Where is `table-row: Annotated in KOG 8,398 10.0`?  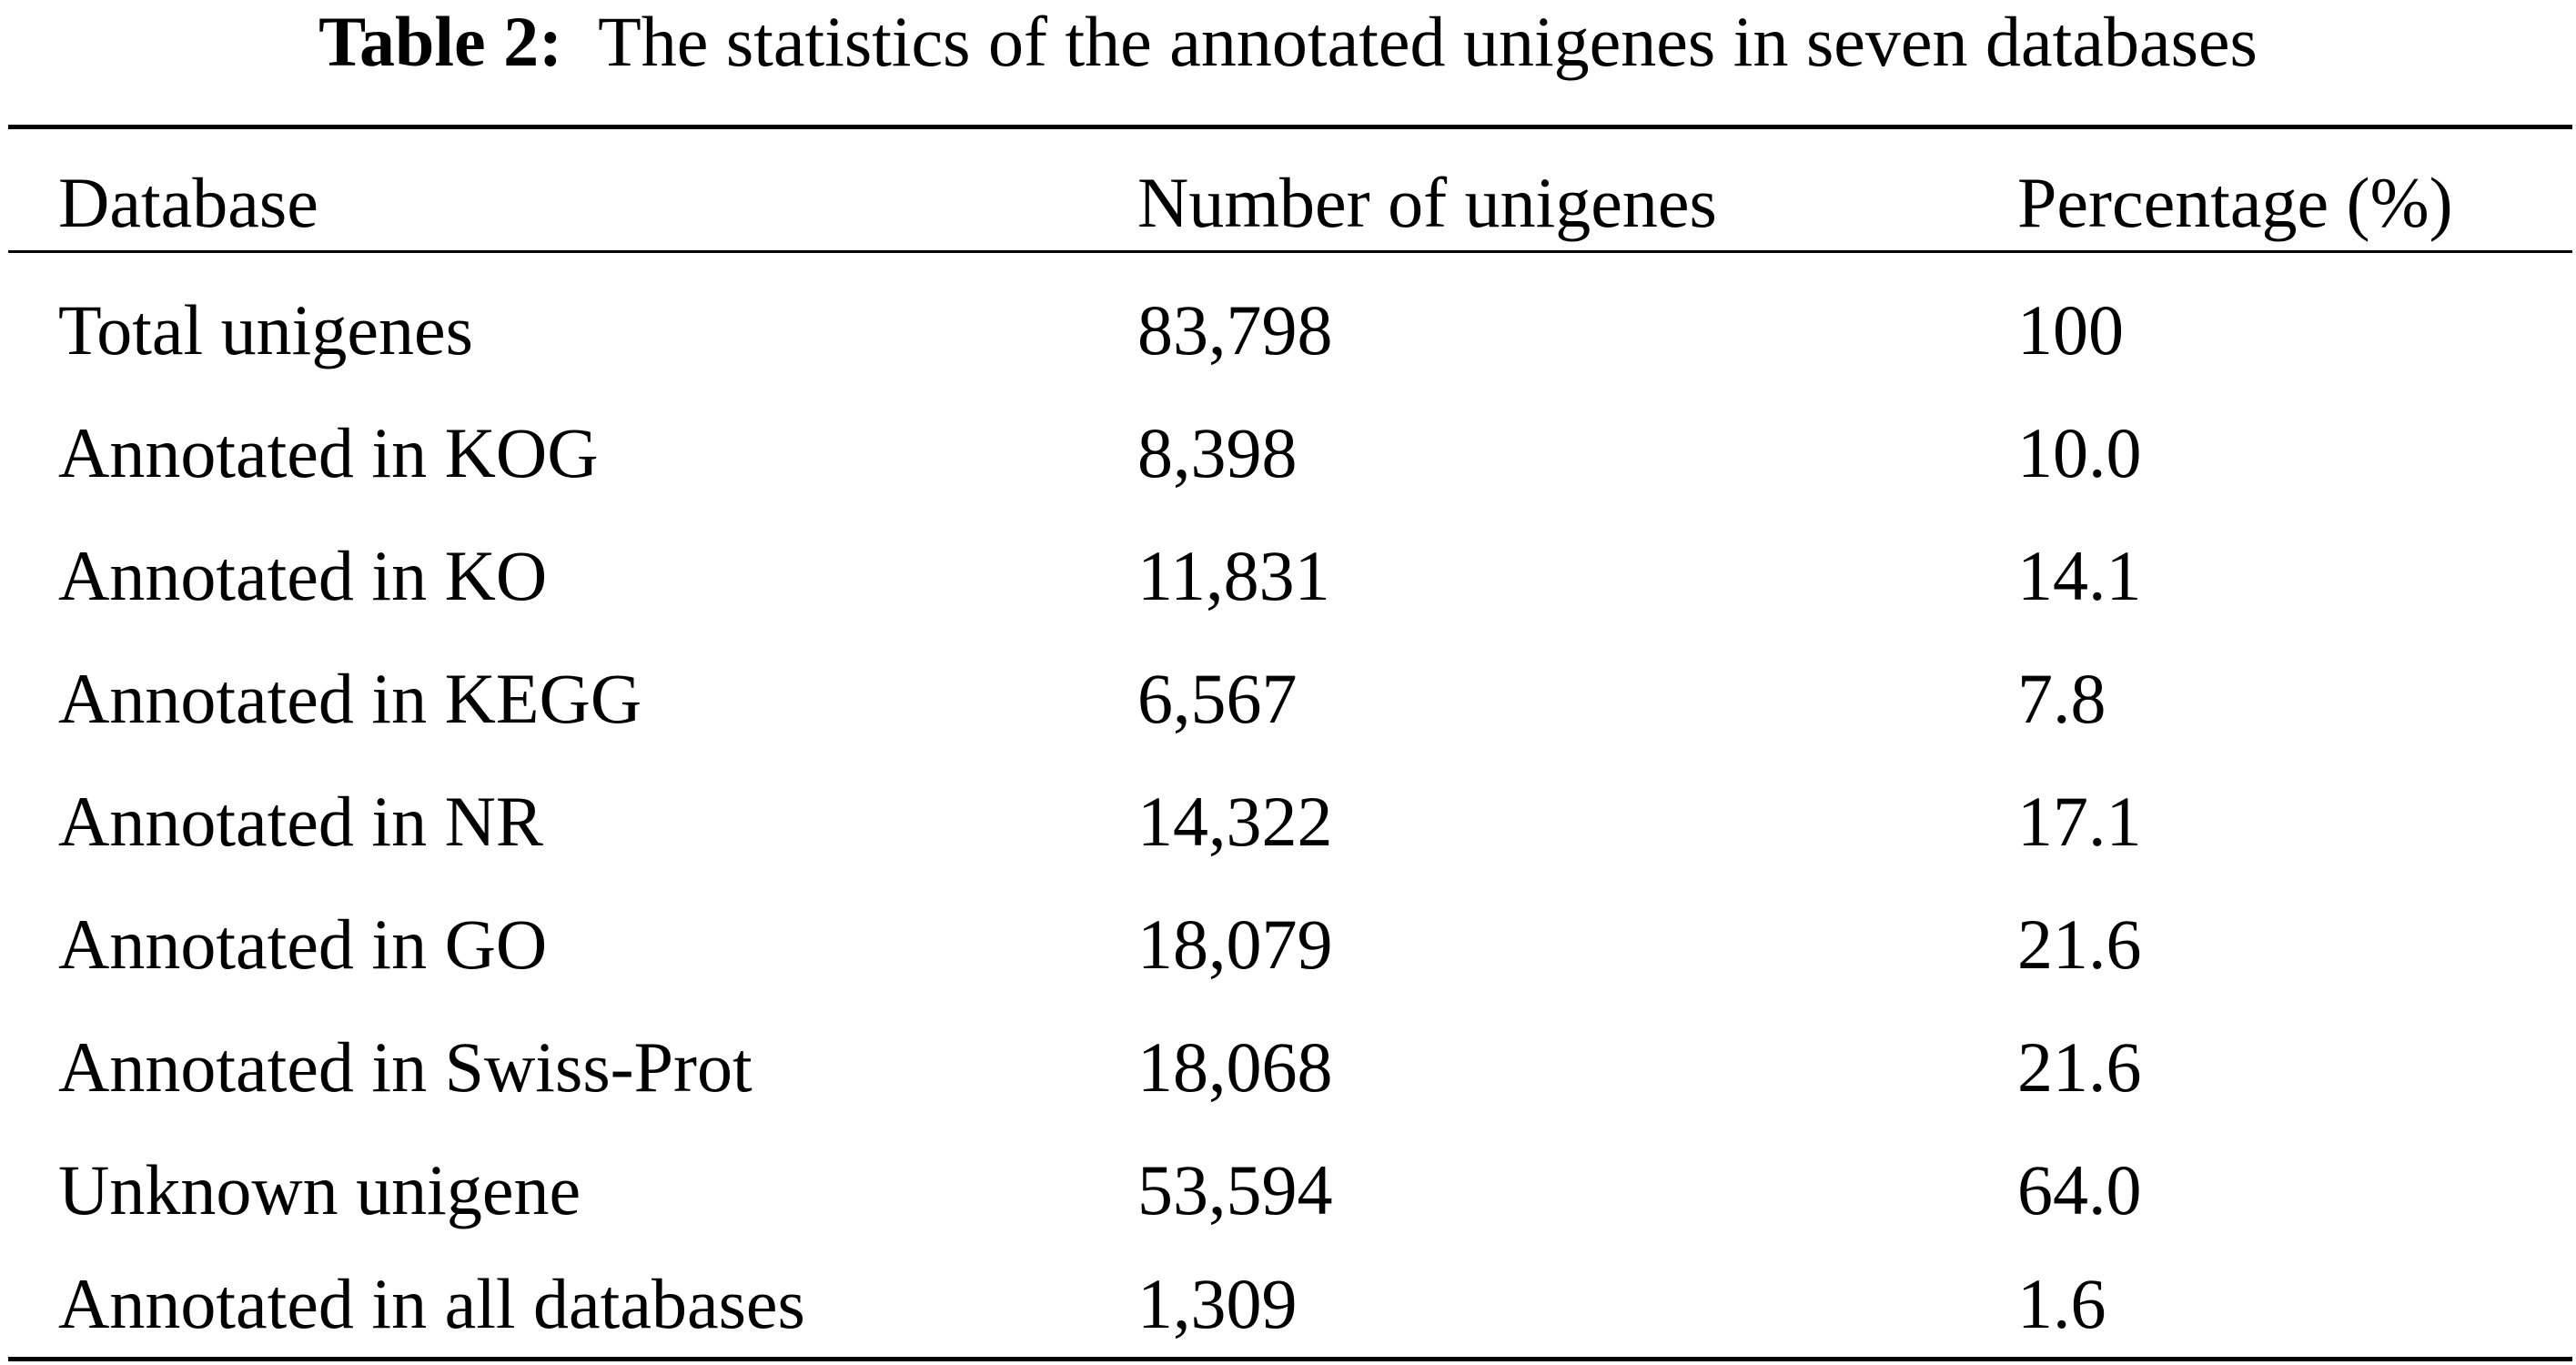 table-row: Annotated in KOG 8,398 10.0 is located at coordinates (1288, 453).